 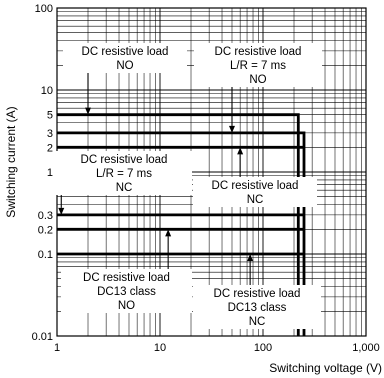 What do you see at coordinates (57, 348) in the screenshot?
I see `x-tick-label: 1` at bounding box center [57, 348].